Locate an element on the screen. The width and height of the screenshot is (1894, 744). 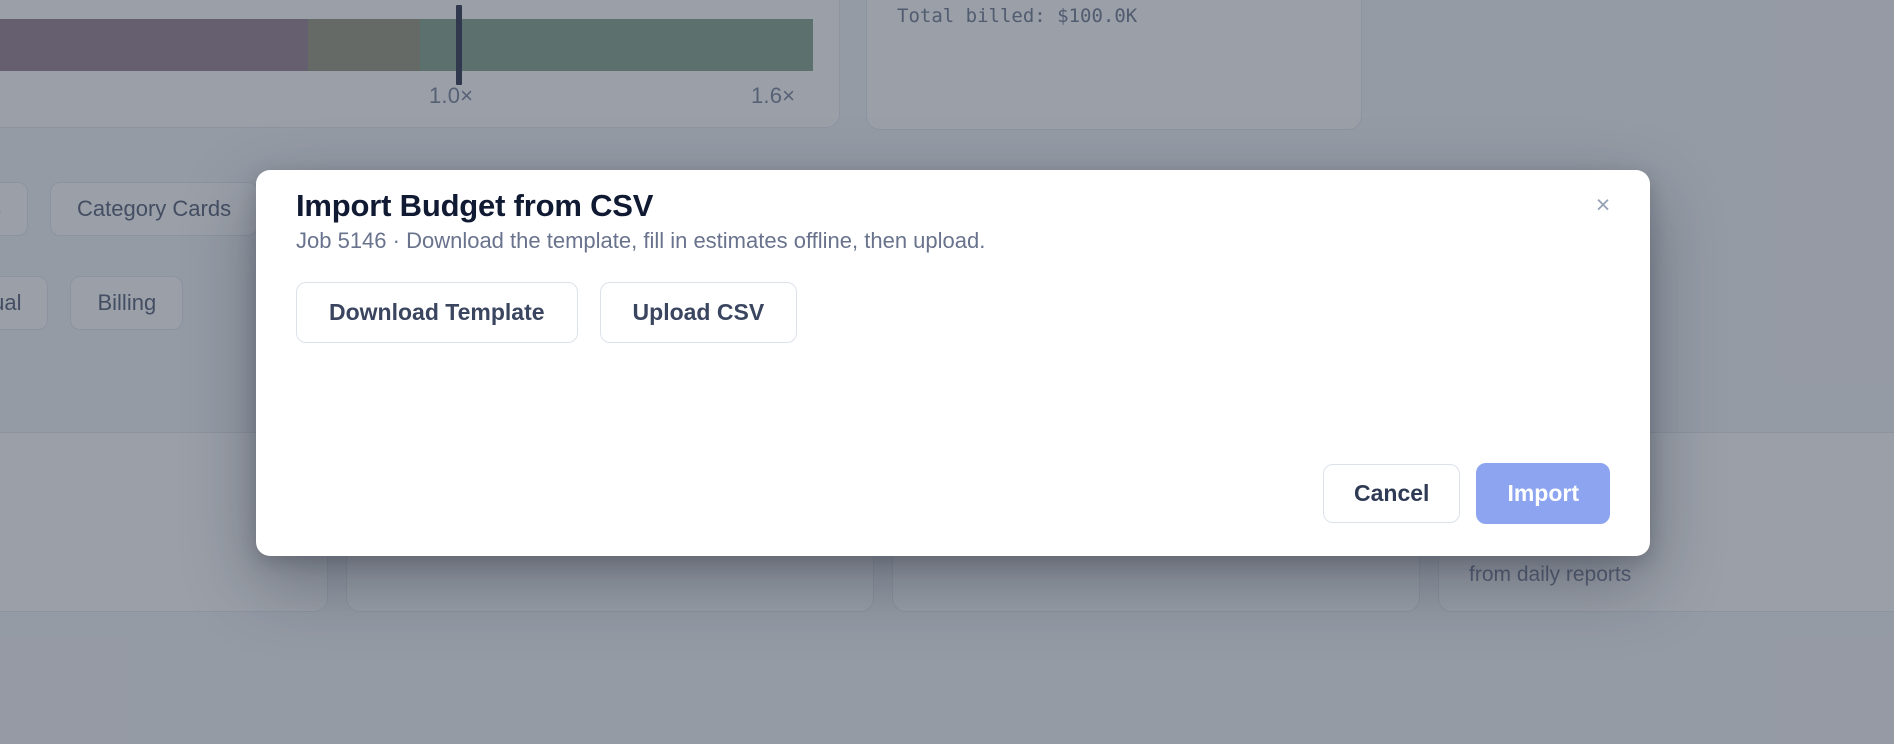
ratio-segment-spent is located at coordinates (154, 45).